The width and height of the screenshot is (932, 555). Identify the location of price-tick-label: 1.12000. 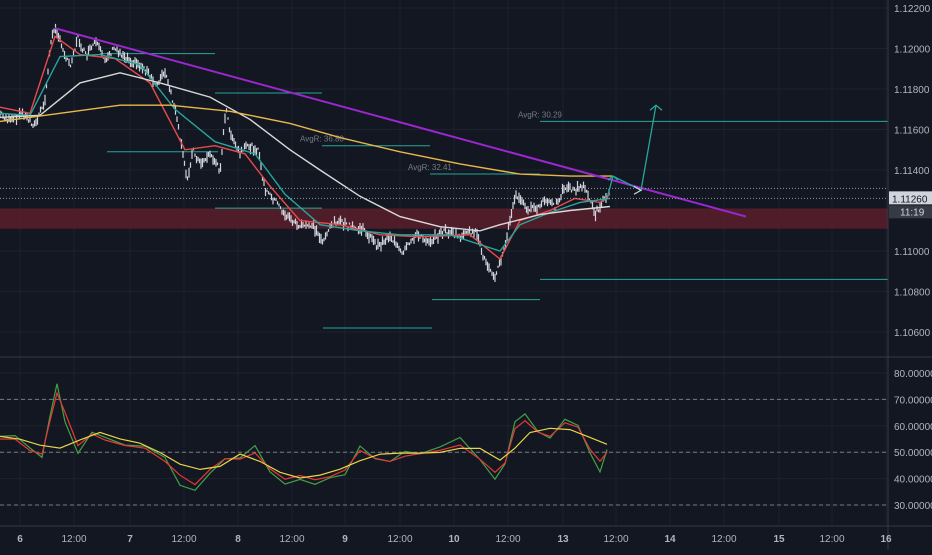
(912, 50).